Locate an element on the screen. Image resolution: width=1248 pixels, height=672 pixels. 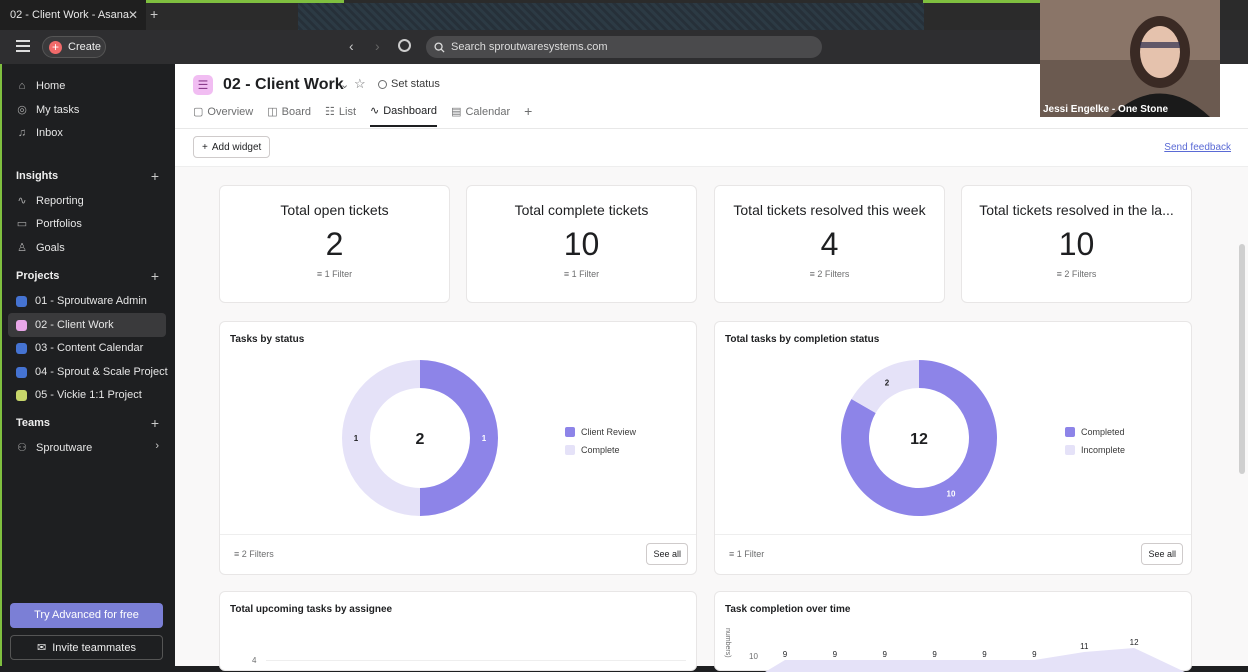
back-arrow-icon: ‹ is located at coordinates (351, 46).